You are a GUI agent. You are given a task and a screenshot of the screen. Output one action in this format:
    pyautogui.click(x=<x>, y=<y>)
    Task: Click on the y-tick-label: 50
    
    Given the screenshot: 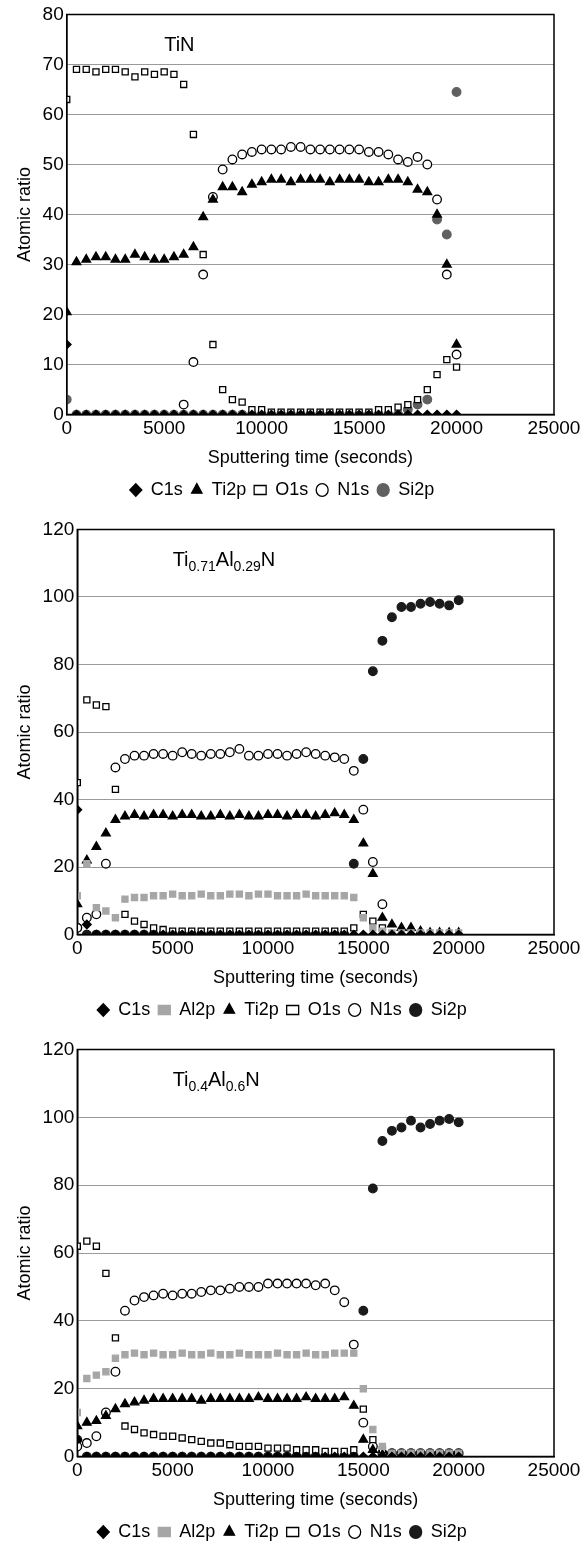 What is the action you would take?
    pyautogui.click(x=53, y=163)
    